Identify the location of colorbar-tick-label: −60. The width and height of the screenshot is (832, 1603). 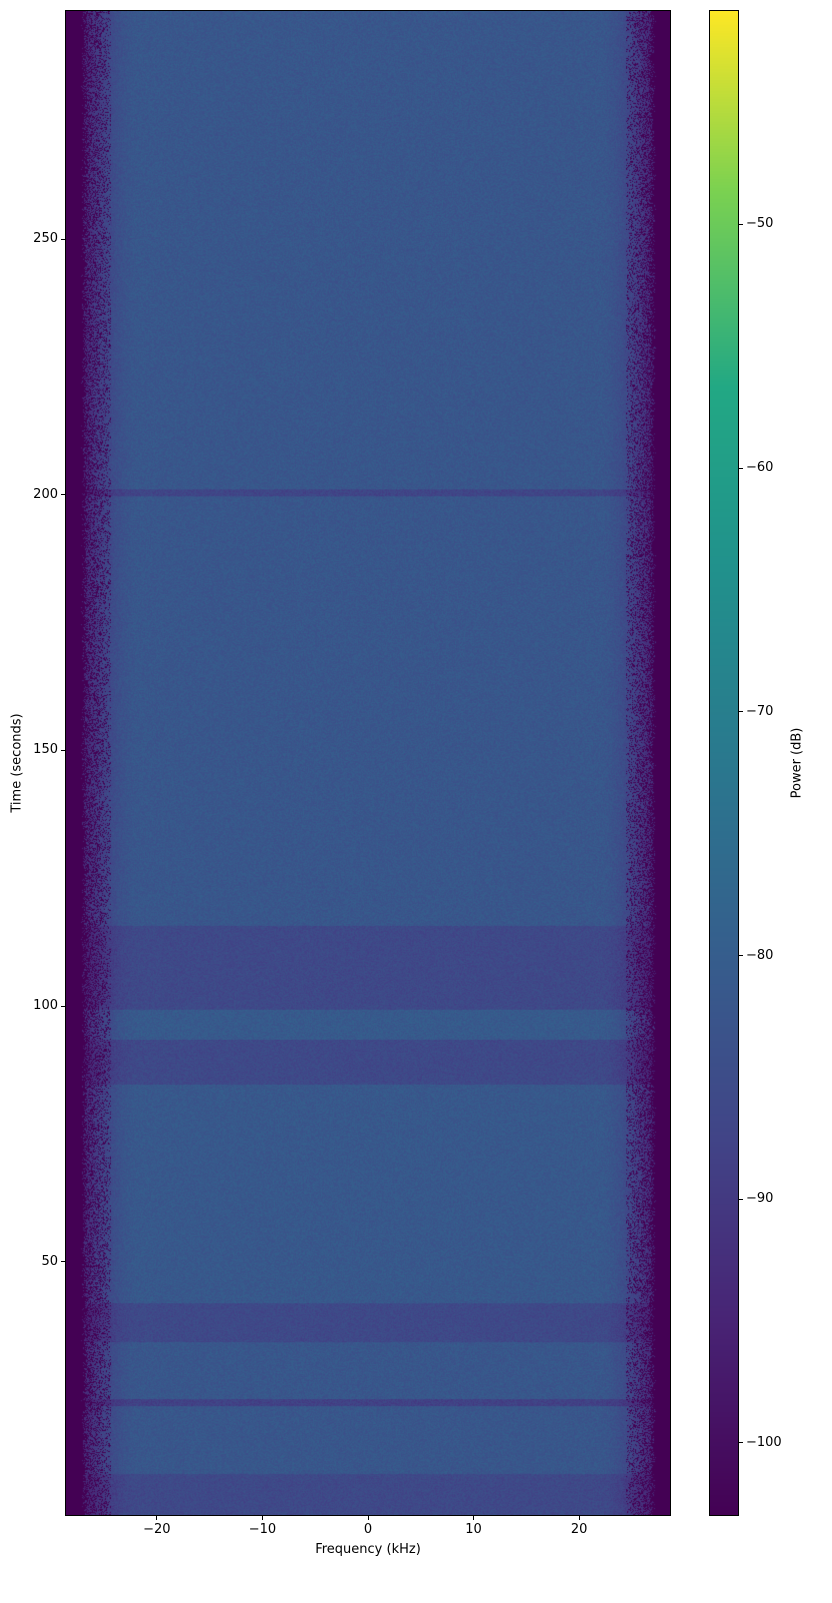
(759, 467).